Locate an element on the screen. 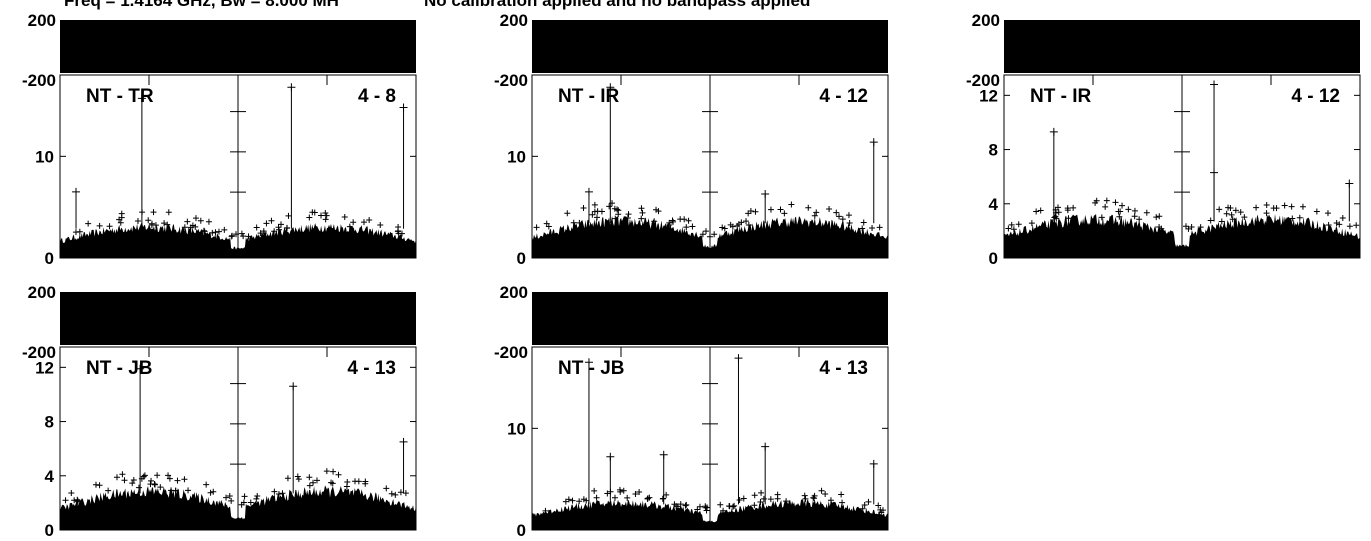 The width and height of the screenshot is (1371, 541). antenna-label: 4 - 8 is located at coordinates (377, 96).